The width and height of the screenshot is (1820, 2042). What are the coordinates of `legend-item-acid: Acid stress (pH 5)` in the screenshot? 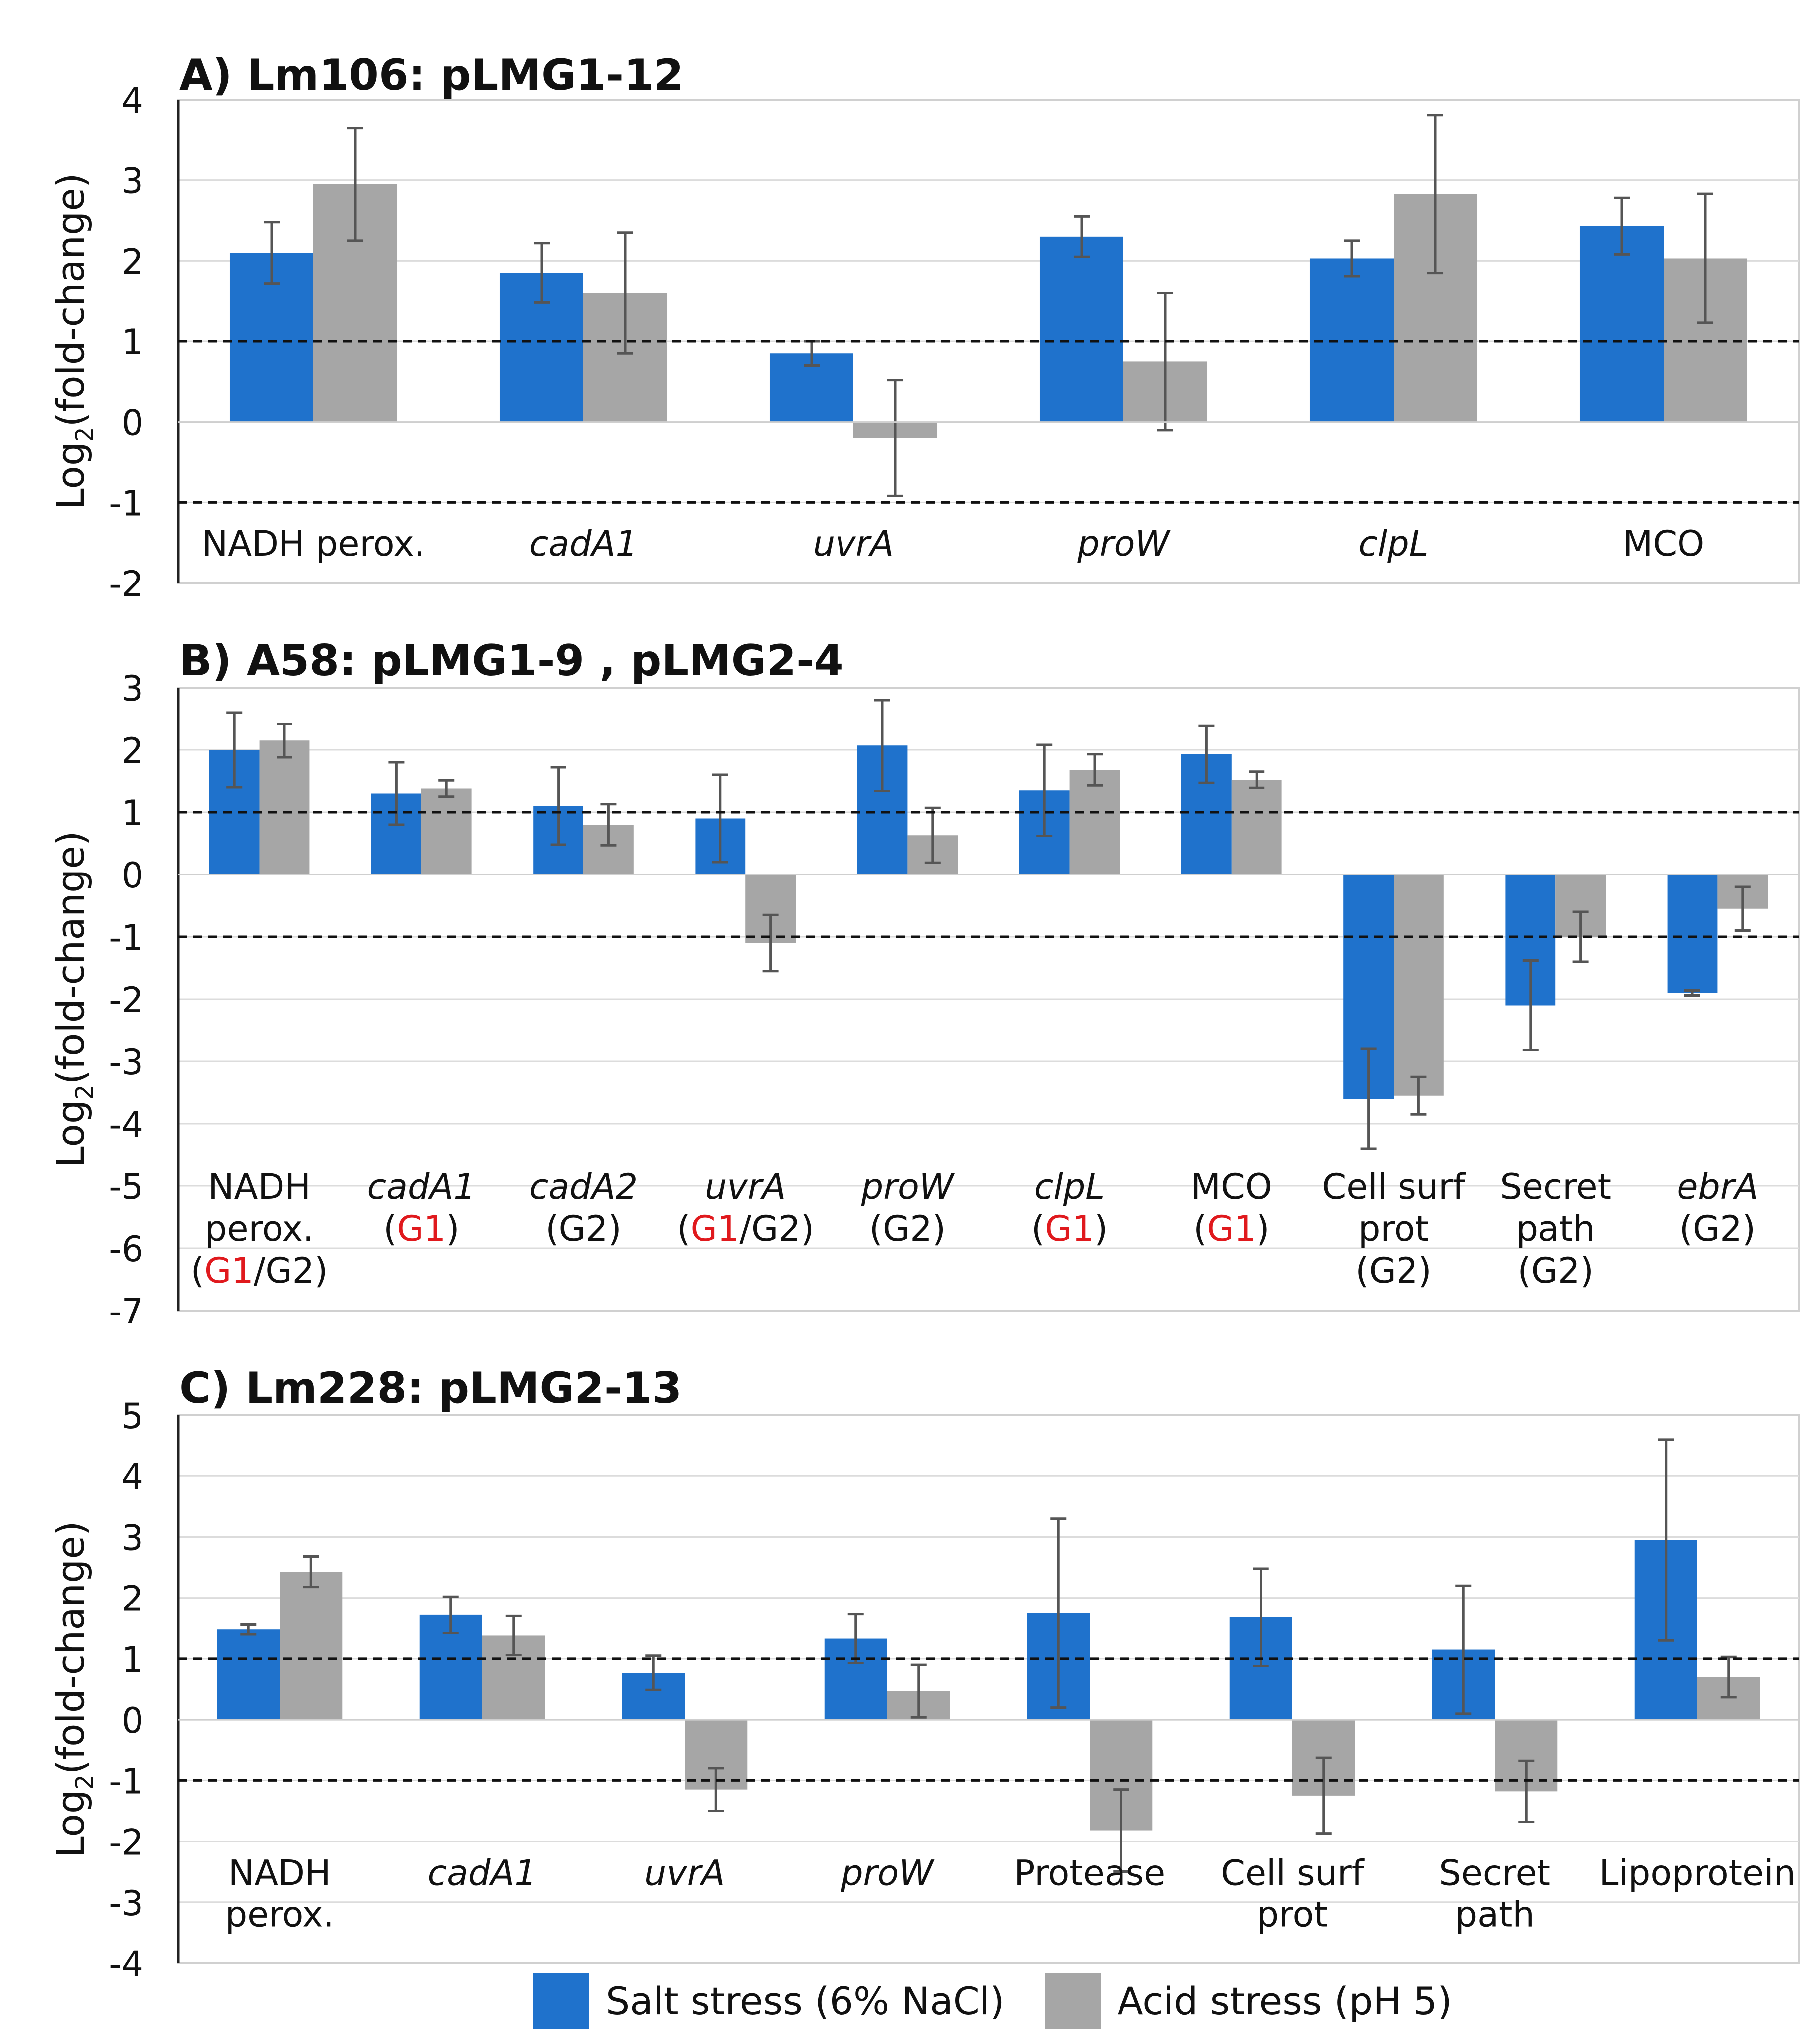 It's located at (1248, 2001).